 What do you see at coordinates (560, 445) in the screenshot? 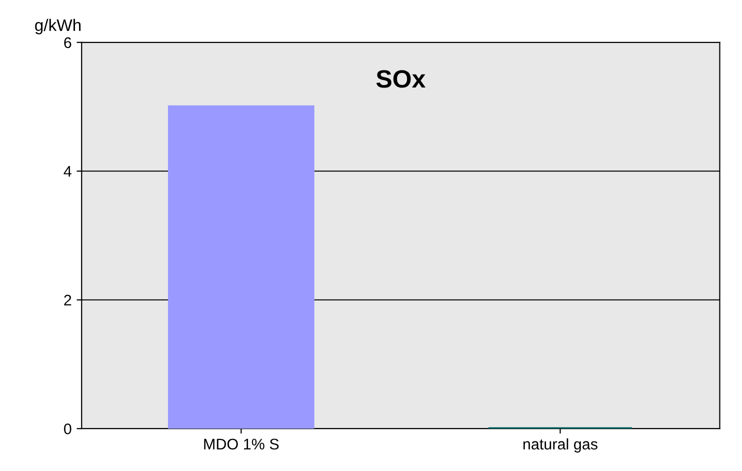
I see `x-tick-label: natural gas` at bounding box center [560, 445].